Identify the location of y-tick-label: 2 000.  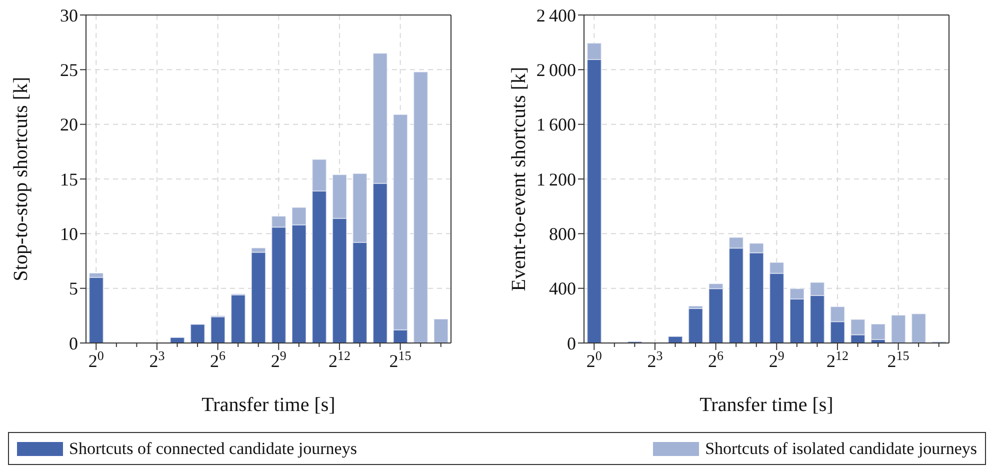
(556, 70).